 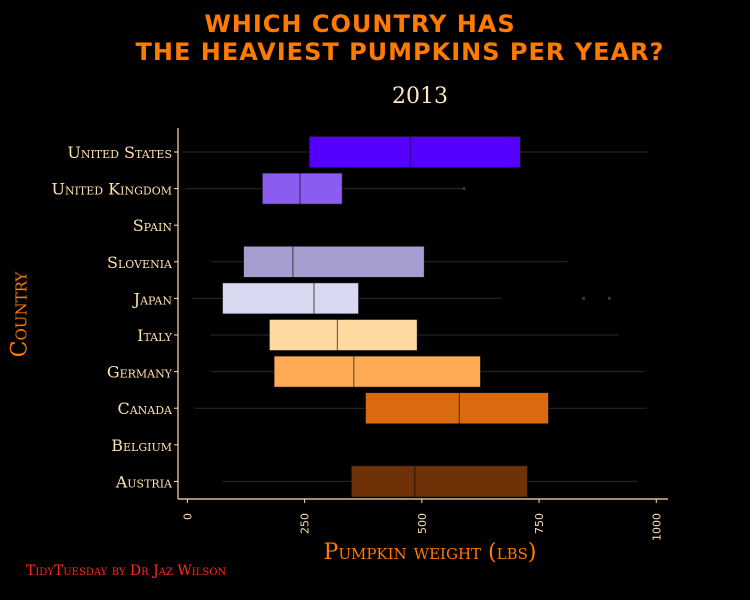 What do you see at coordinates (377, 371) in the screenshot?
I see `box-germany` at bounding box center [377, 371].